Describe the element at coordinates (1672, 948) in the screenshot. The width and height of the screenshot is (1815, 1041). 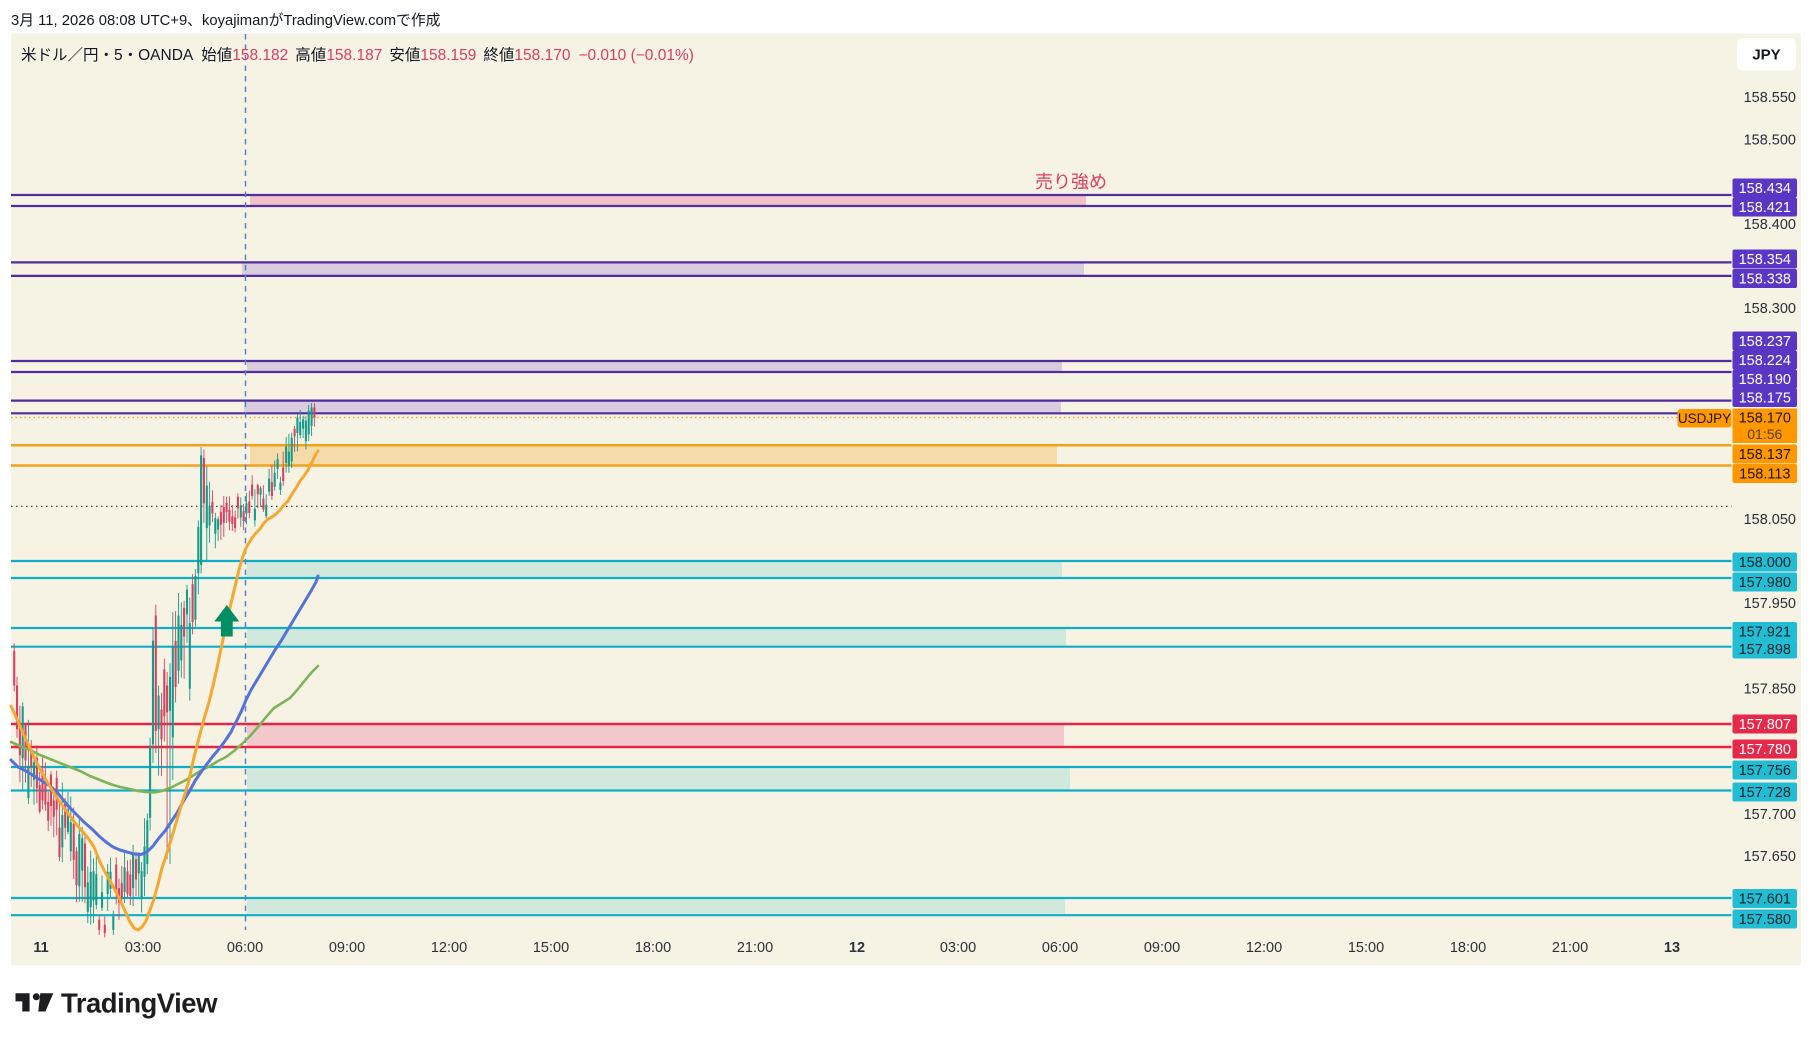
I see `svg-text: 13` at that location.